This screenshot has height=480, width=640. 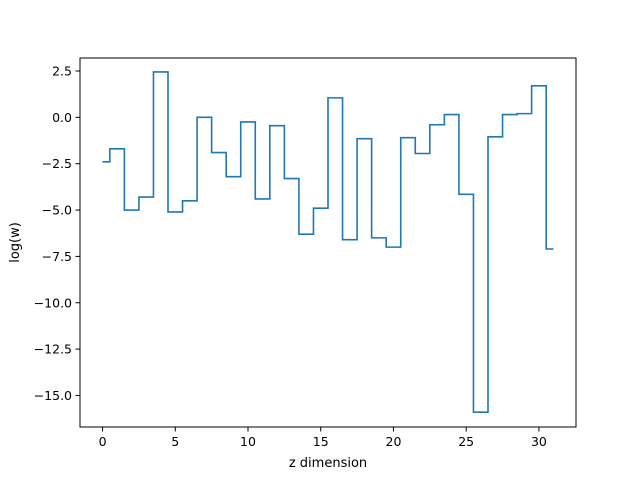 I want to click on y-axis-label: log(w), so click(x=15, y=242).